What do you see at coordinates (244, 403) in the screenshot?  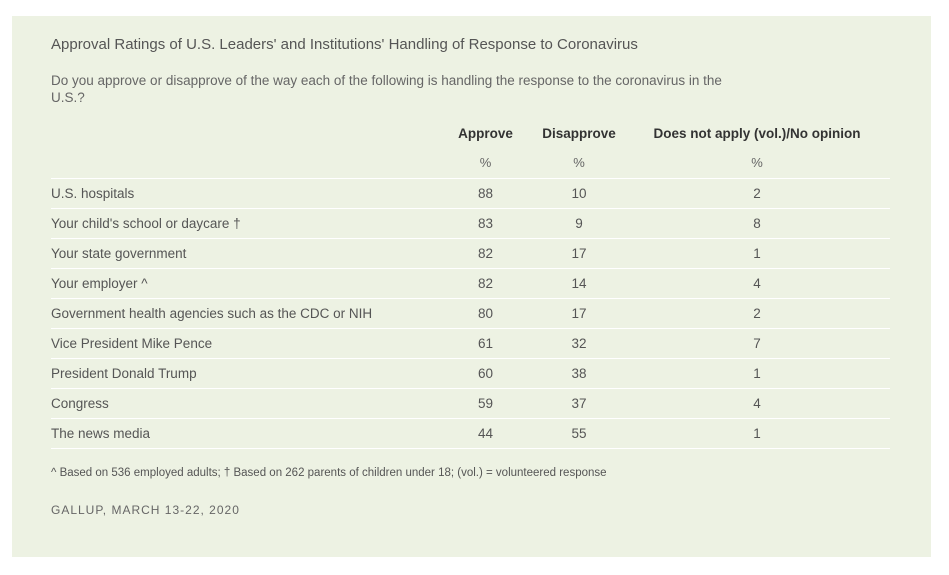 I see `row-label: Congress` at bounding box center [244, 403].